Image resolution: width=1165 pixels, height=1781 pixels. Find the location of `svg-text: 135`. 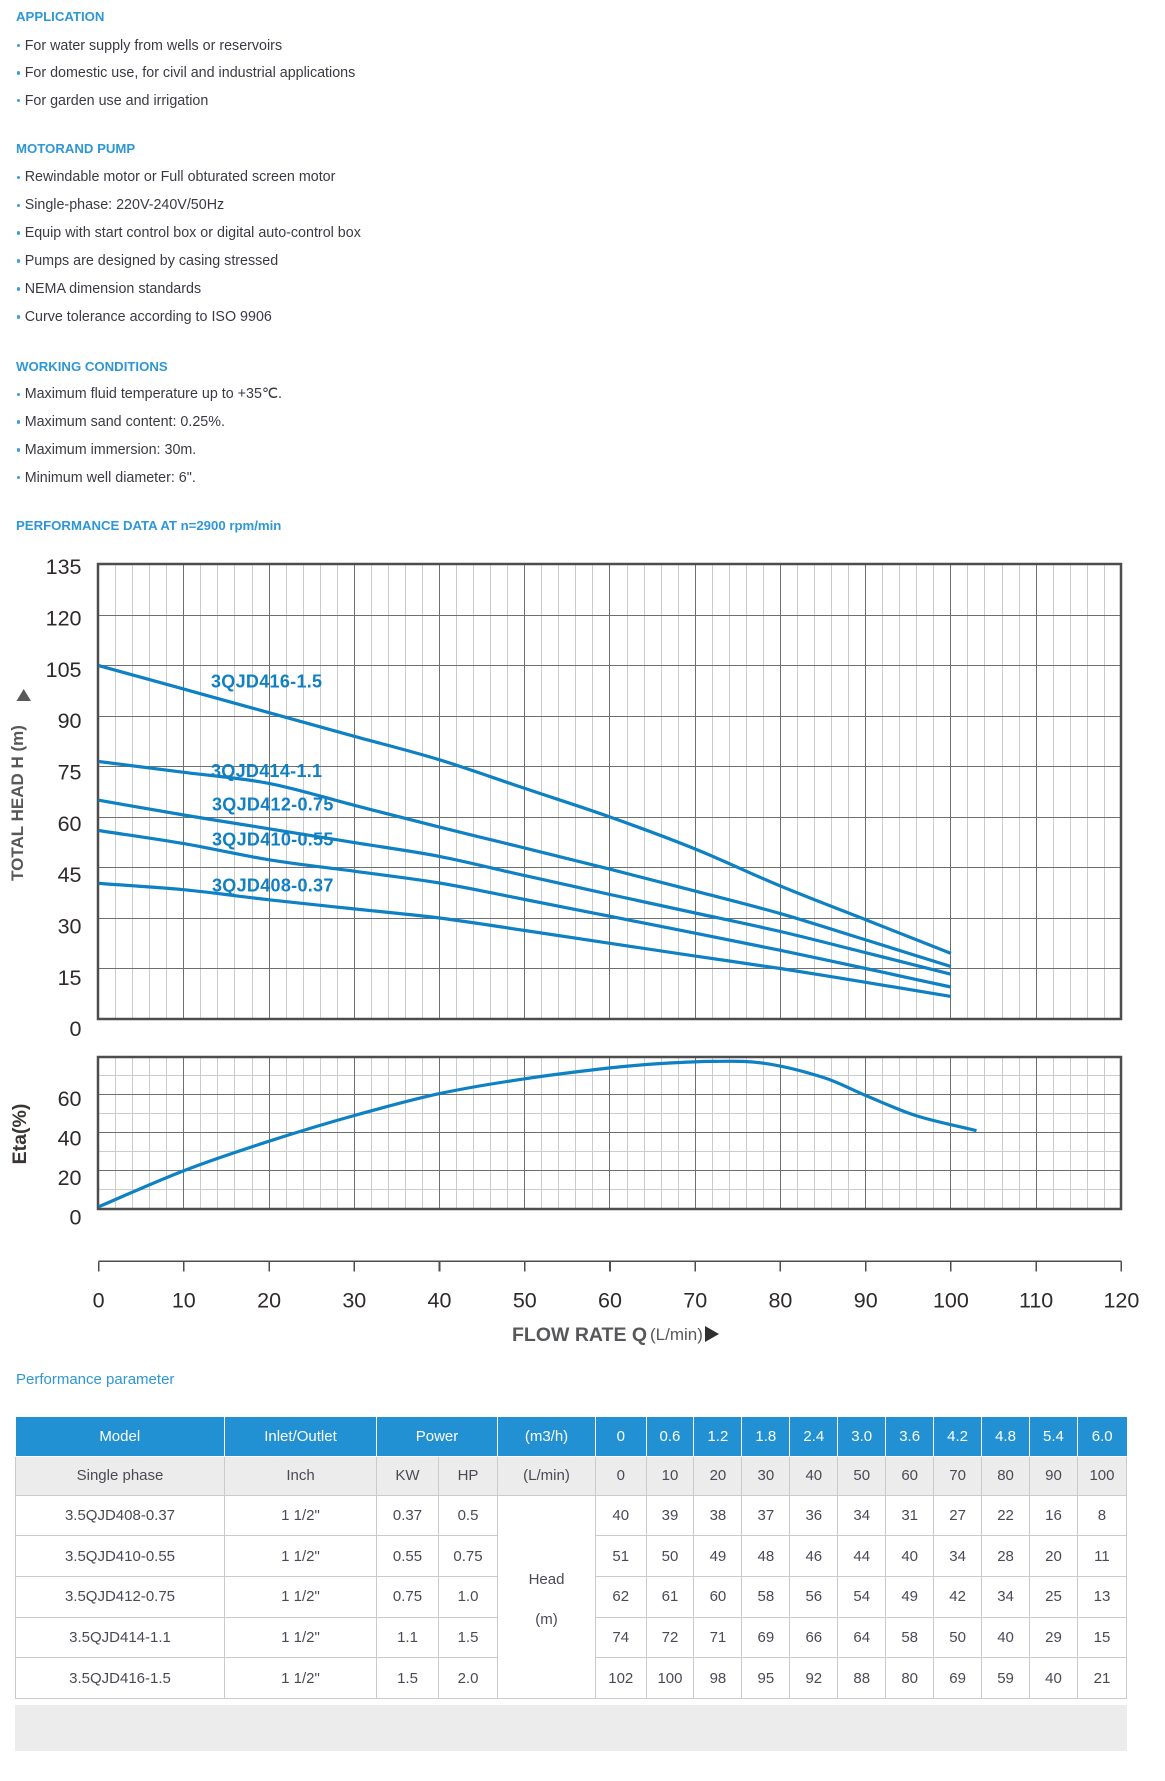

svg-text: 135 is located at coordinates (64, 567).